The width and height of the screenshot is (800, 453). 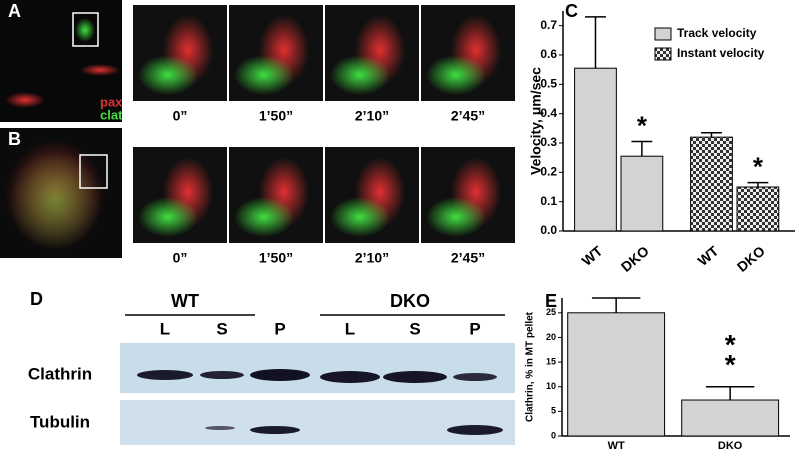 I want to click on y-tick-label: 0.3, so click(x=548, y=142).